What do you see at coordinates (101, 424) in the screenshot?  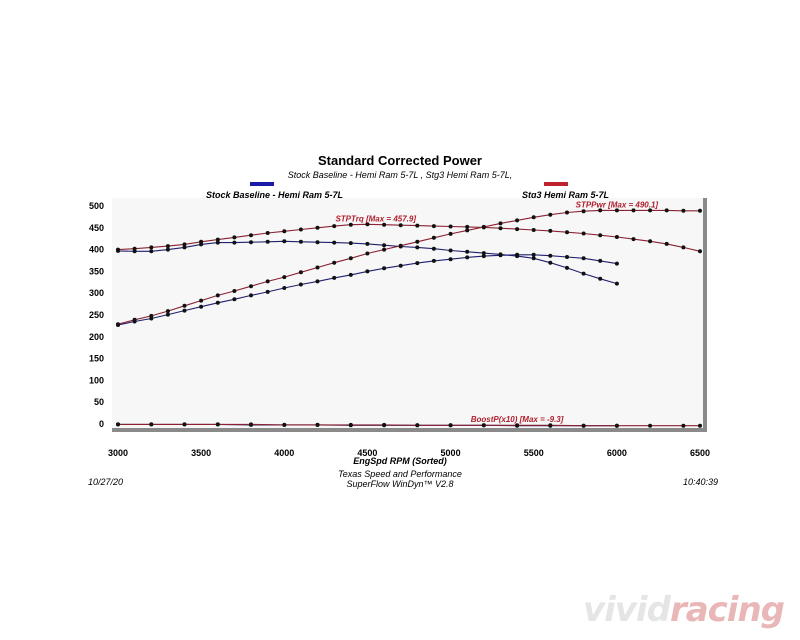 I see `y-tick-label: 0` at bounding box center [101, 424].